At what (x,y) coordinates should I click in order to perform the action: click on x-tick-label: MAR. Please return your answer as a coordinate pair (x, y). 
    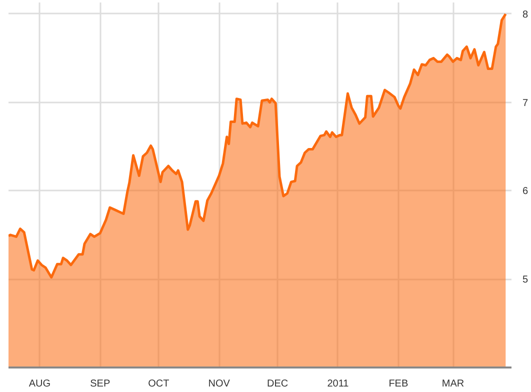
    Looking at the image, I should click on (453, 384).